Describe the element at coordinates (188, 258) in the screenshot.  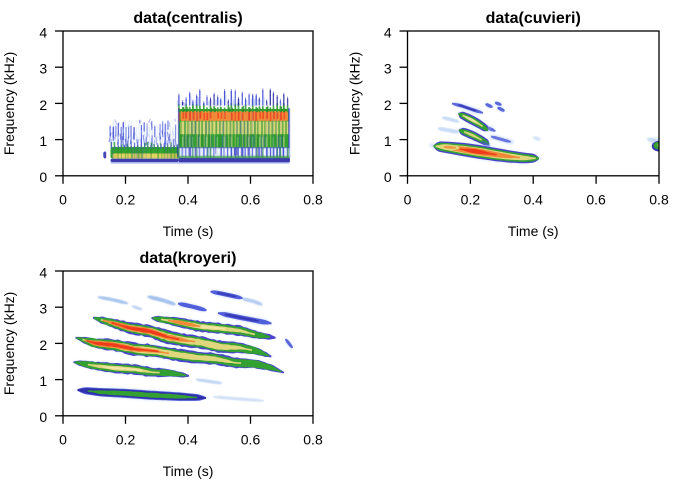
I see `svg-text: data(kroyeri)` at that location.